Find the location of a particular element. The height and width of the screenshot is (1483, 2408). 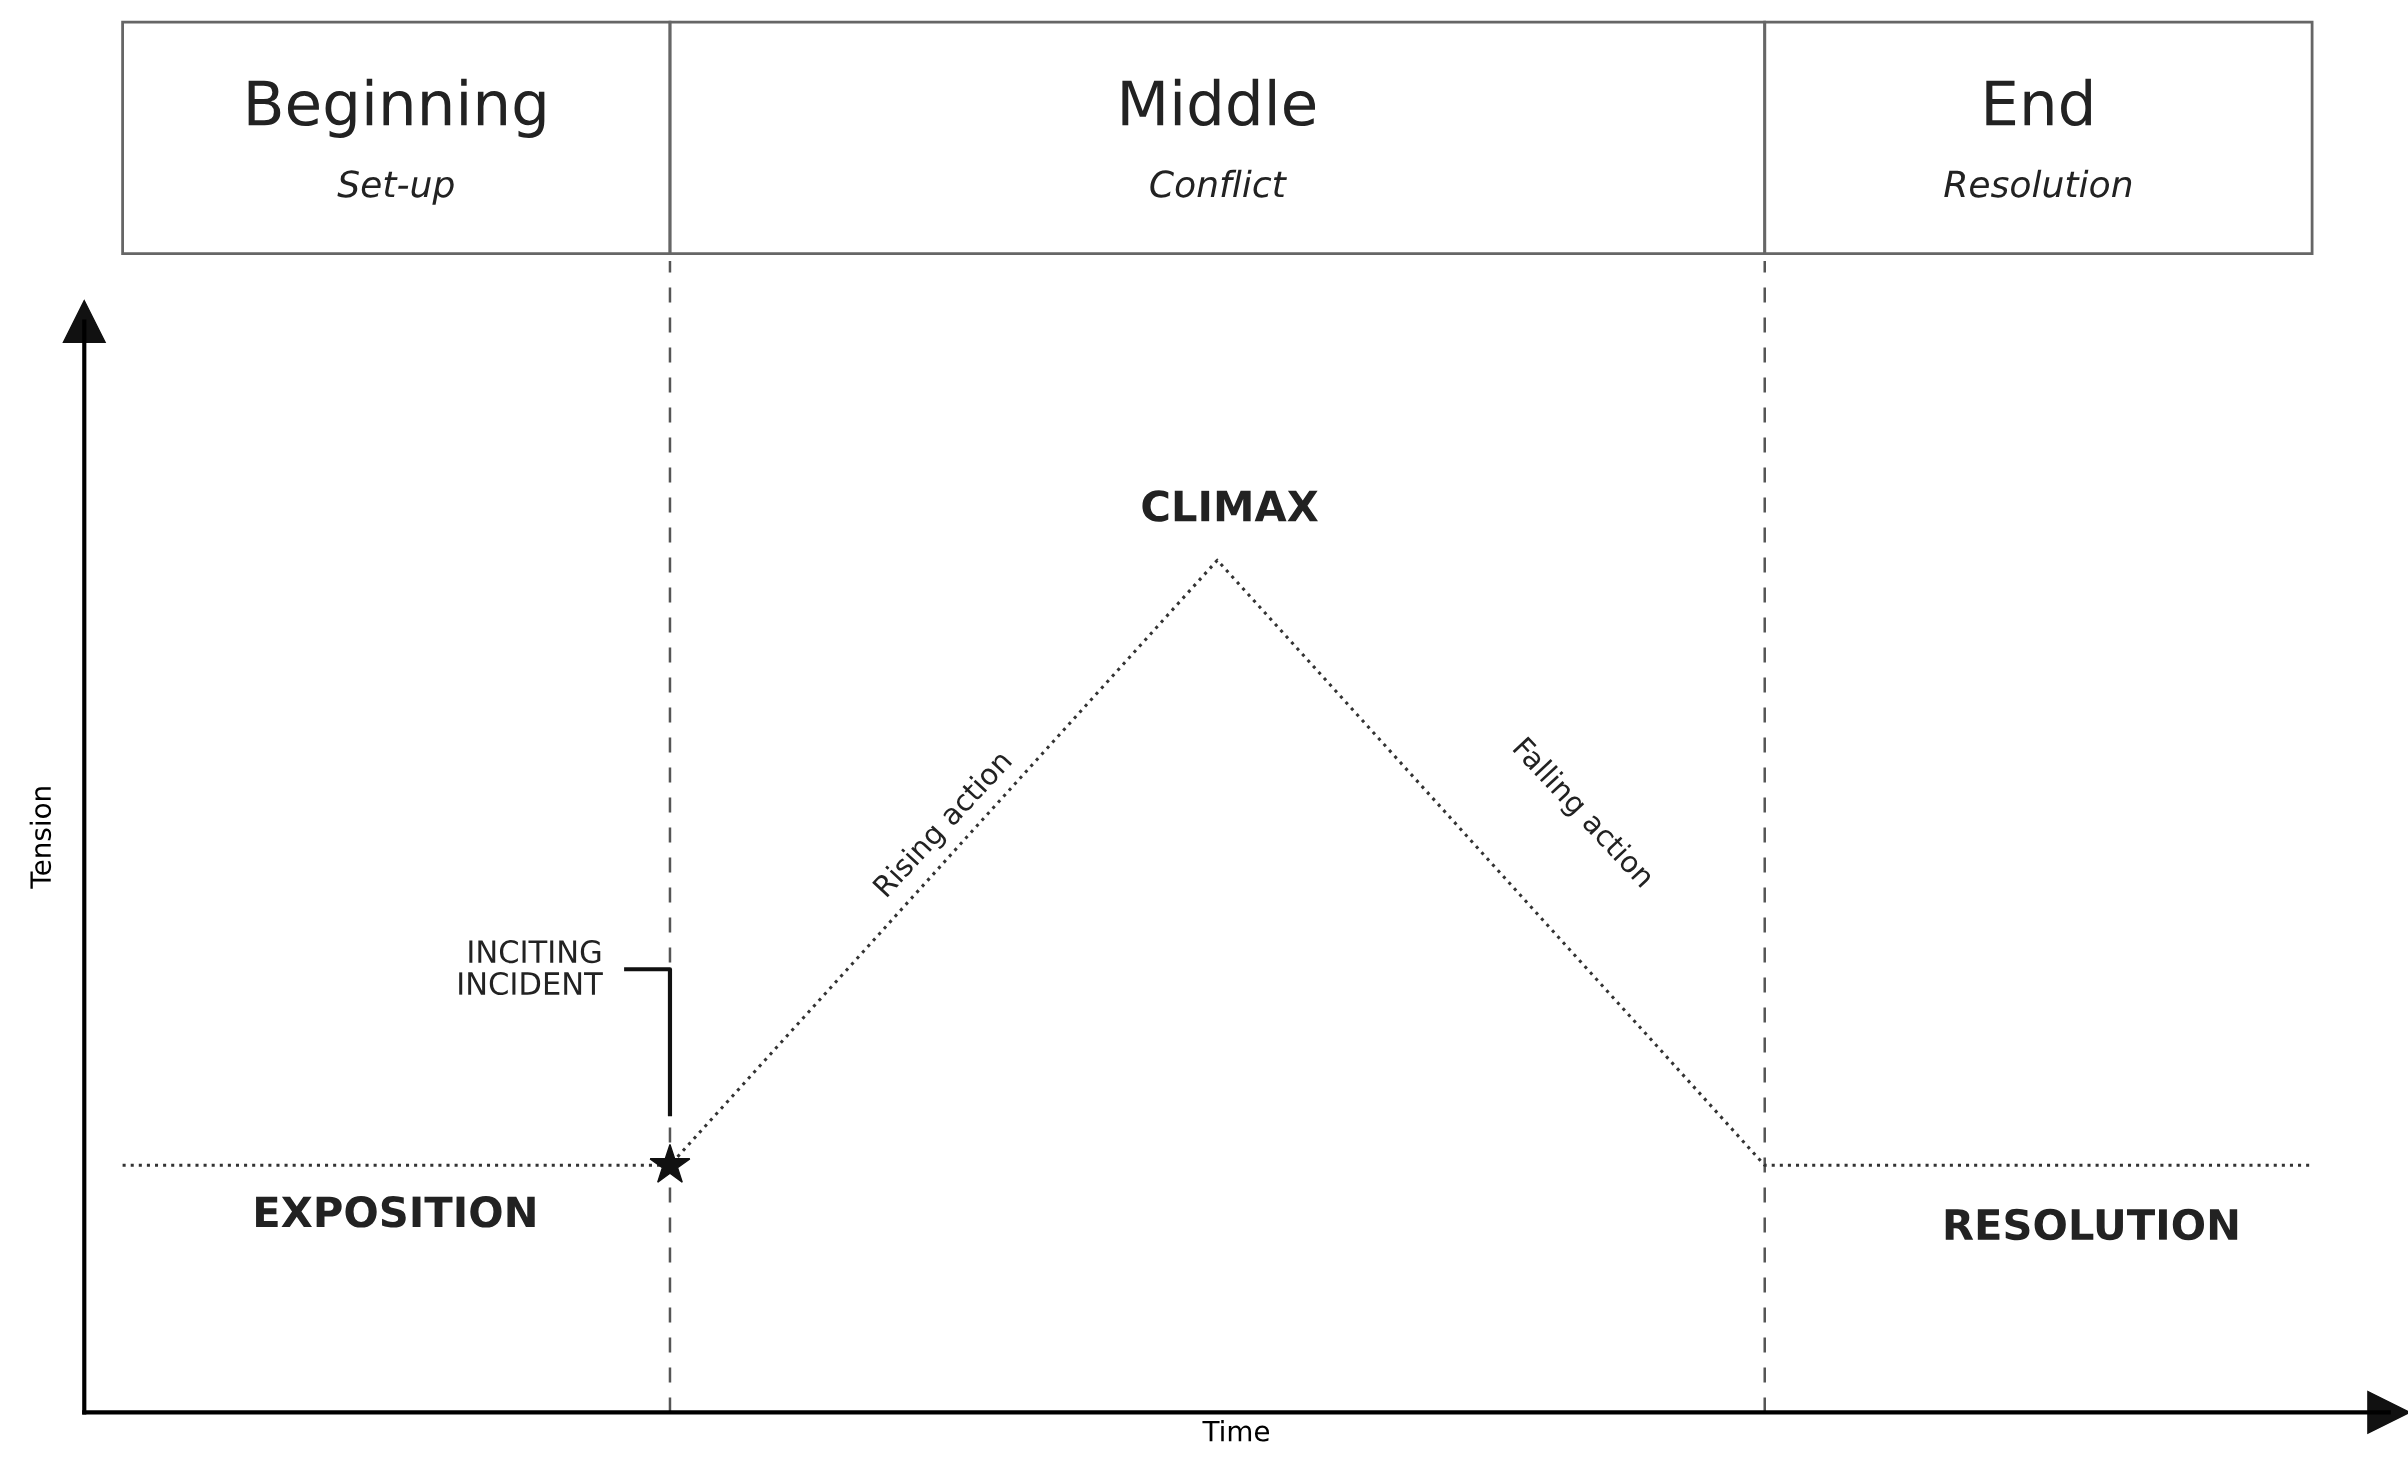

annotation: RESOLUTION is located at coordinates (2091, 1224).